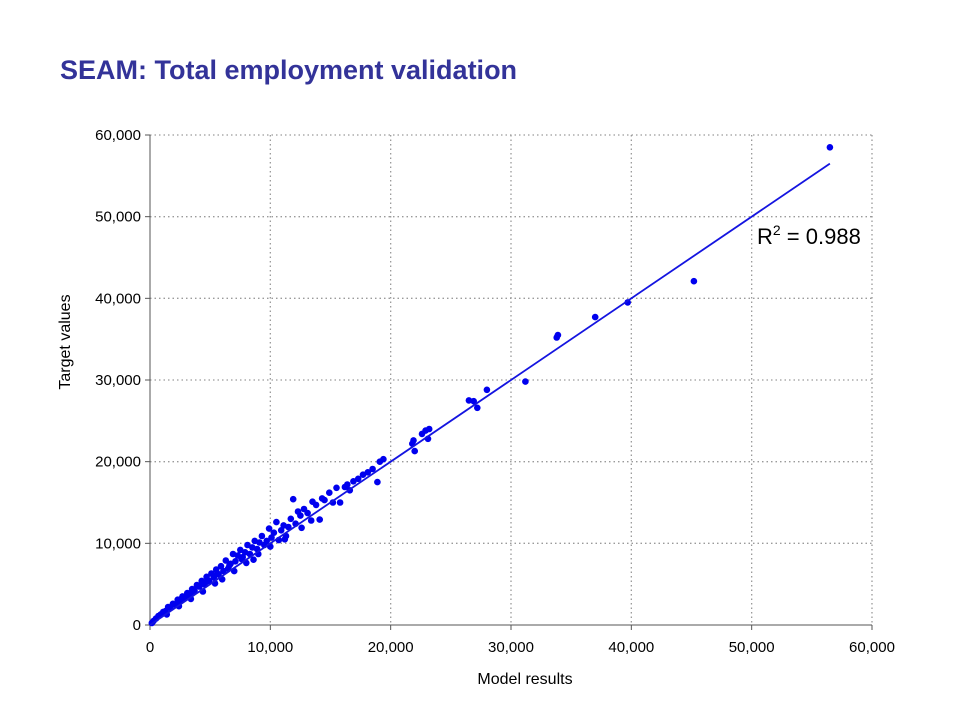 This screenshot has height=720, width=960. What do you see at coordinates (631, 647) in the screenshot?
I see `x-tick-label: 40,000` at bounding box center [631, 647].